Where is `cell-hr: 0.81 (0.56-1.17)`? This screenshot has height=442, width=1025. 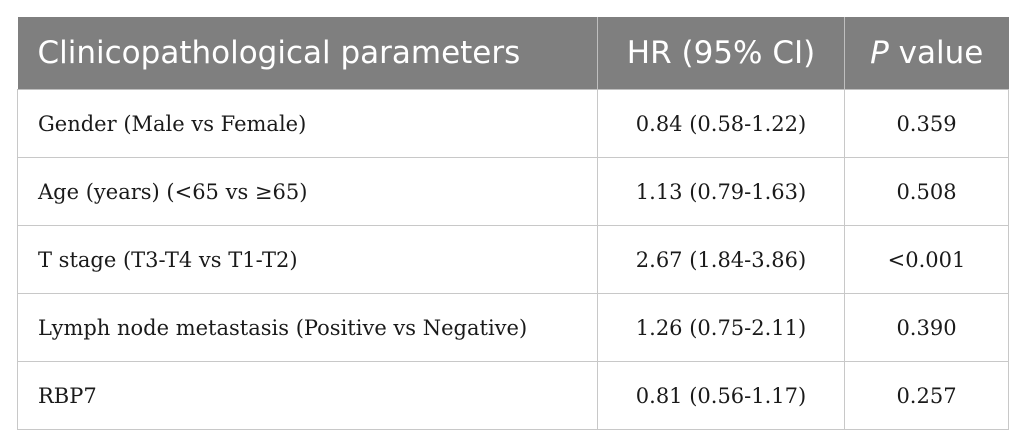 cell-hr: 0.81 (0.56-1.17) is located at coordinates (721, 395).